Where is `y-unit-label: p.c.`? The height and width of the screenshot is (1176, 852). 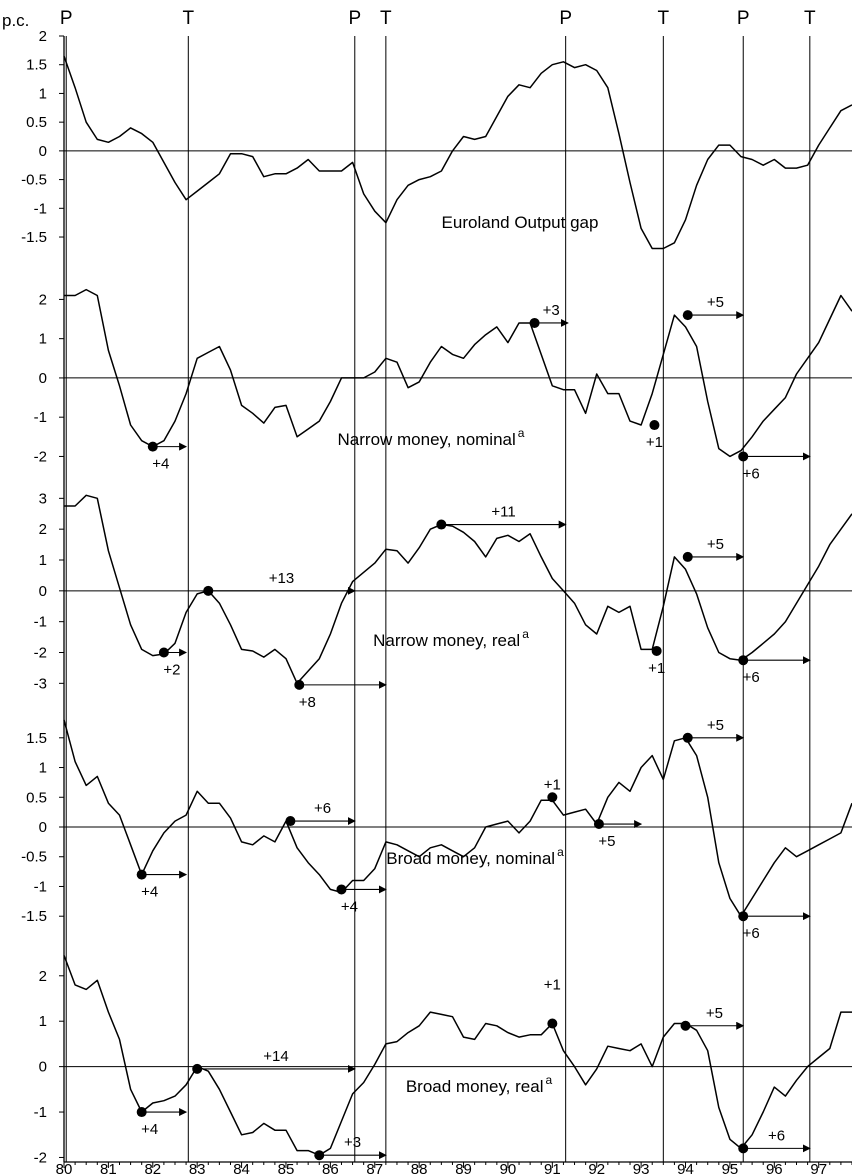
y-unit-label: p.c. is located at coordinates (15, 20).